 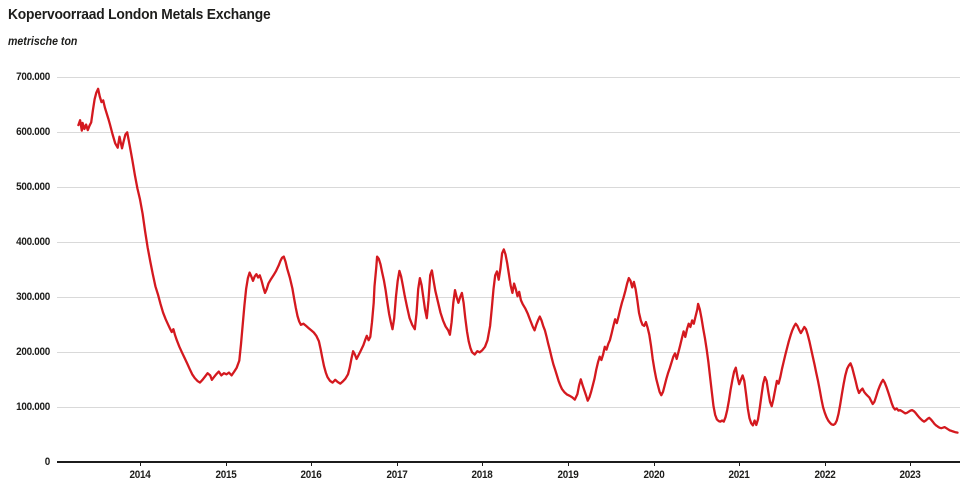 What do you see at coordinates (33, 187) in the screenshot?
I see `y-tick-label: 500.000` at bounding box center [33, 187].